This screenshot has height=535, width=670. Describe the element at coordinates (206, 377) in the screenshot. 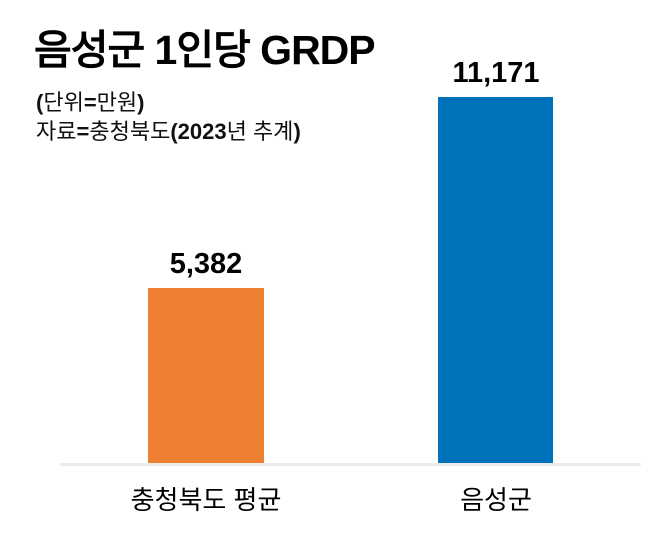

I see `bar-chungbuk-average` at that location.